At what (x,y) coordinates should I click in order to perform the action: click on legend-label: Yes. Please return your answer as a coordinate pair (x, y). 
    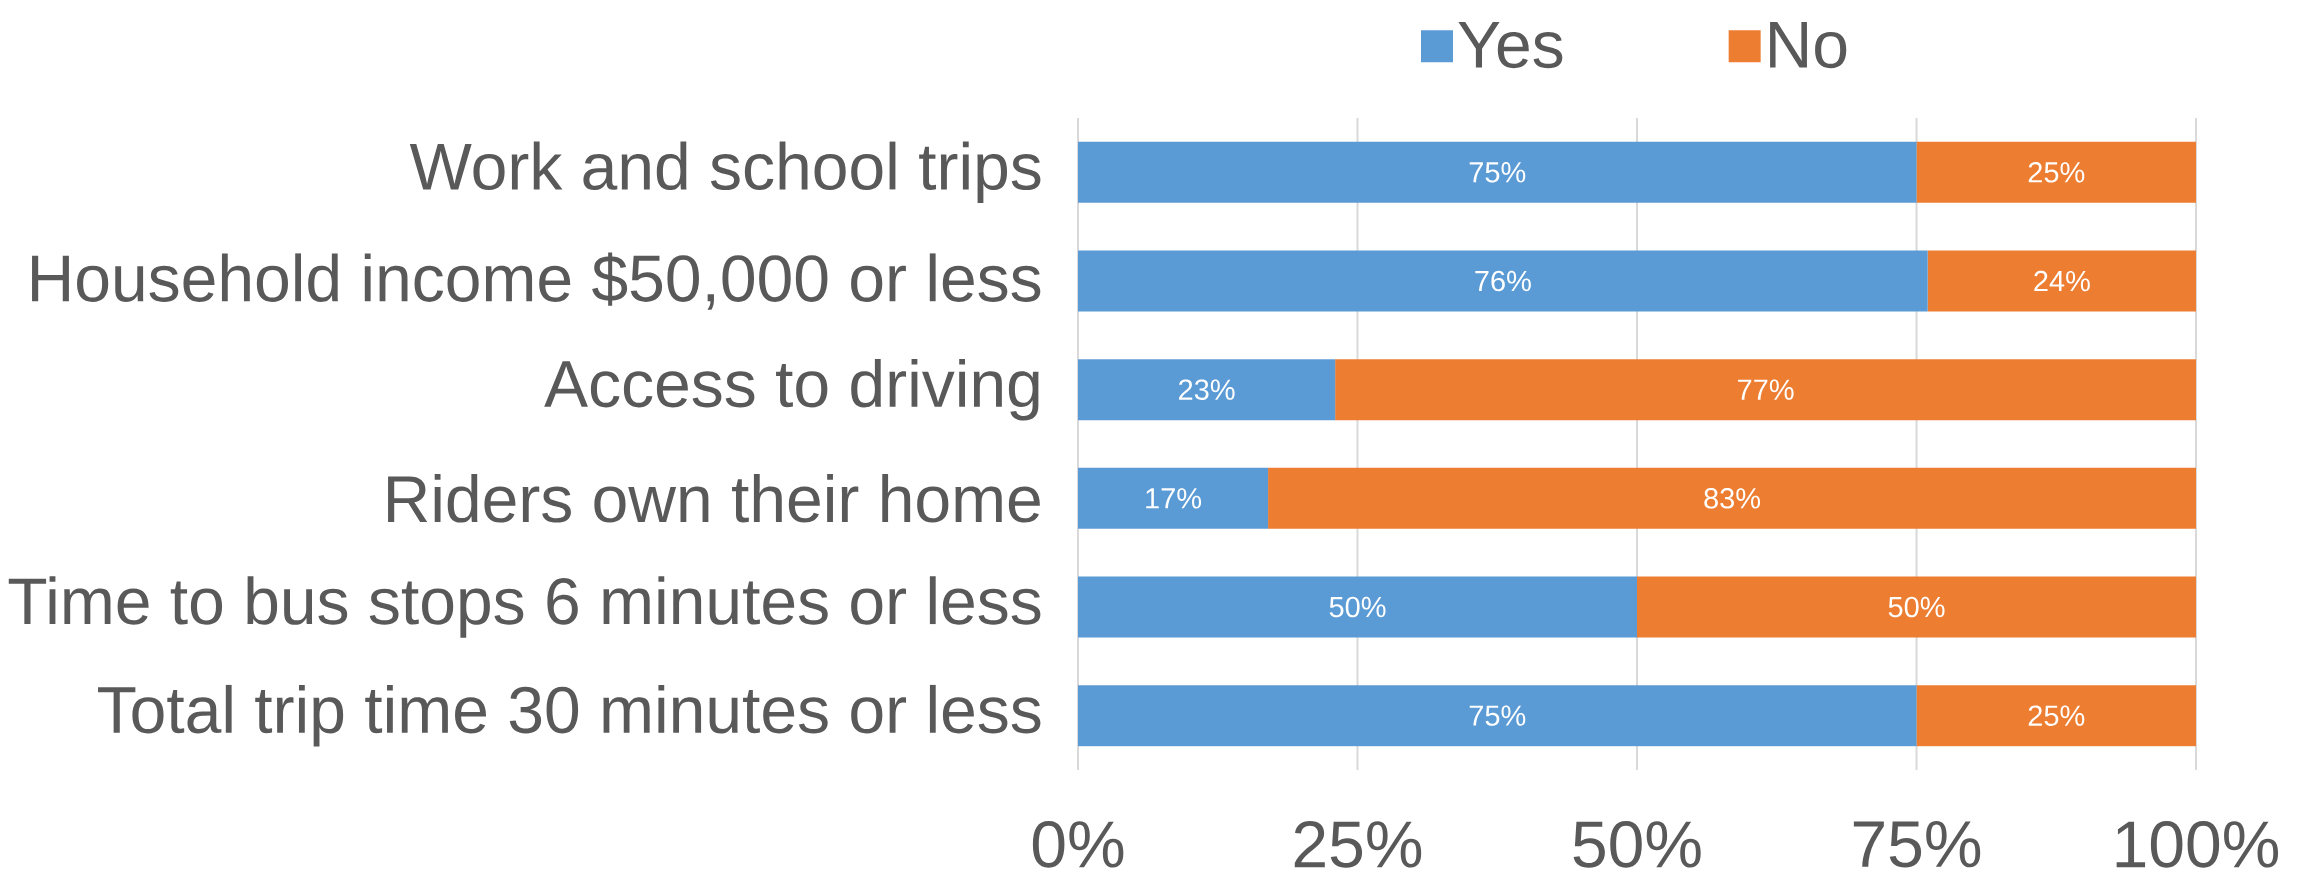
    Looking at the image, I should click on (1510, 45).